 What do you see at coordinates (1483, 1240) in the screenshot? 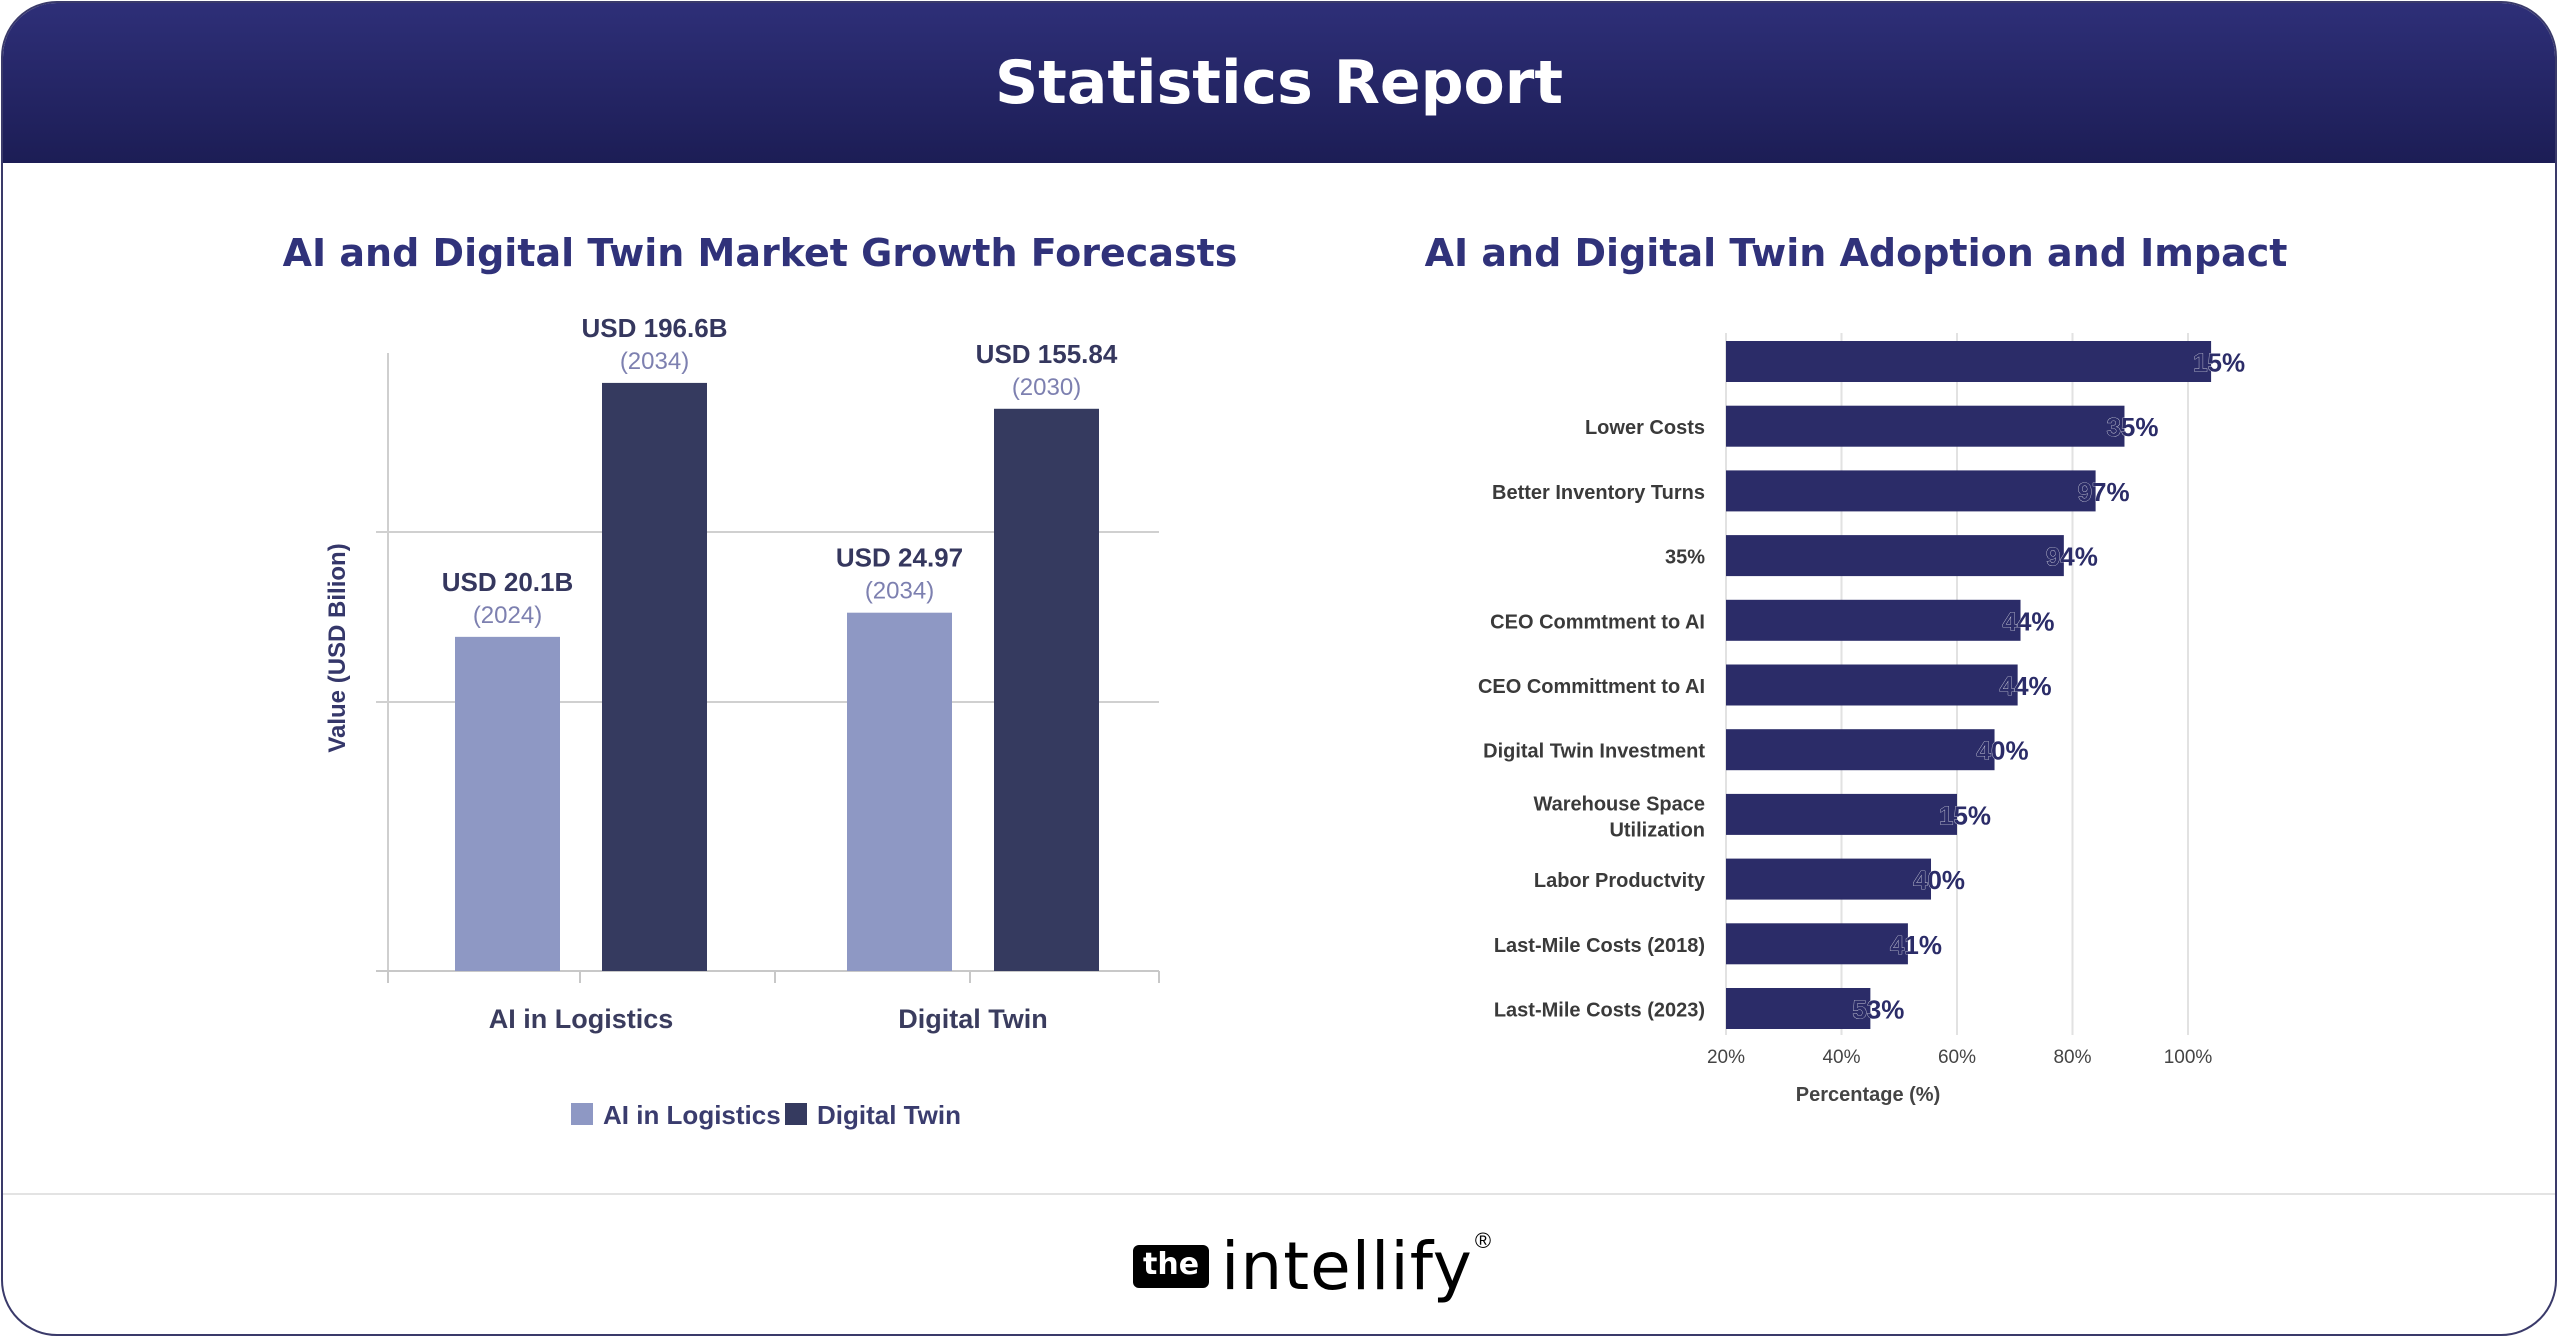
I see `logo-registered-mark: ®` at bounding box center [1483, 1240].